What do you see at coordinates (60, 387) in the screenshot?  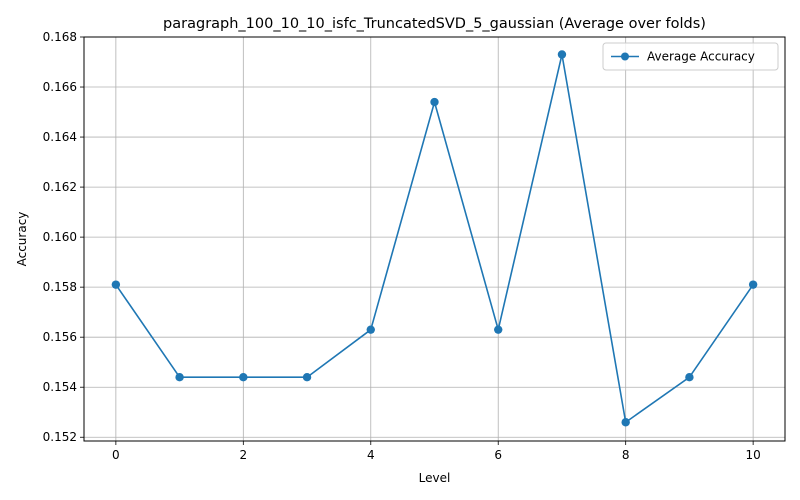 I see `y-tick-label: 0.154` at bounding box center [60, 387].